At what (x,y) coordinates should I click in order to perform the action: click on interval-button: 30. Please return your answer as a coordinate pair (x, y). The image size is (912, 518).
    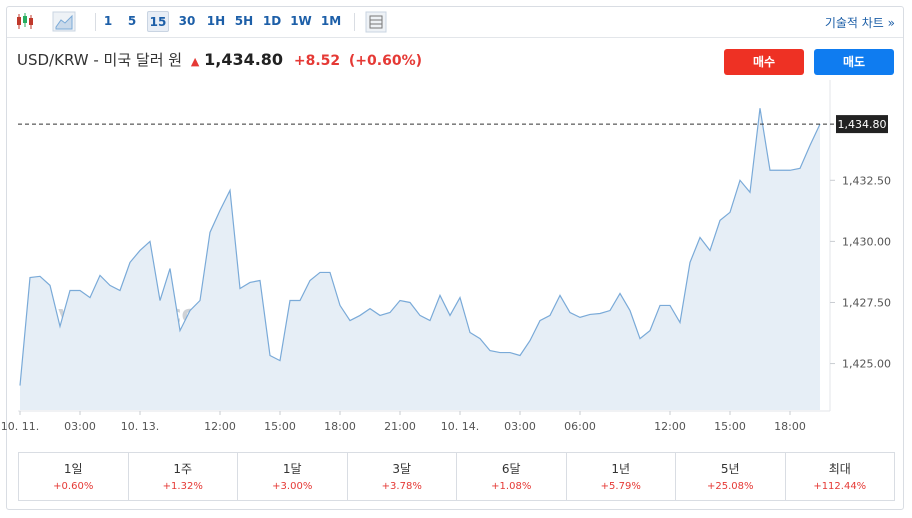
    Looking at the image, I should click on (187, 21).